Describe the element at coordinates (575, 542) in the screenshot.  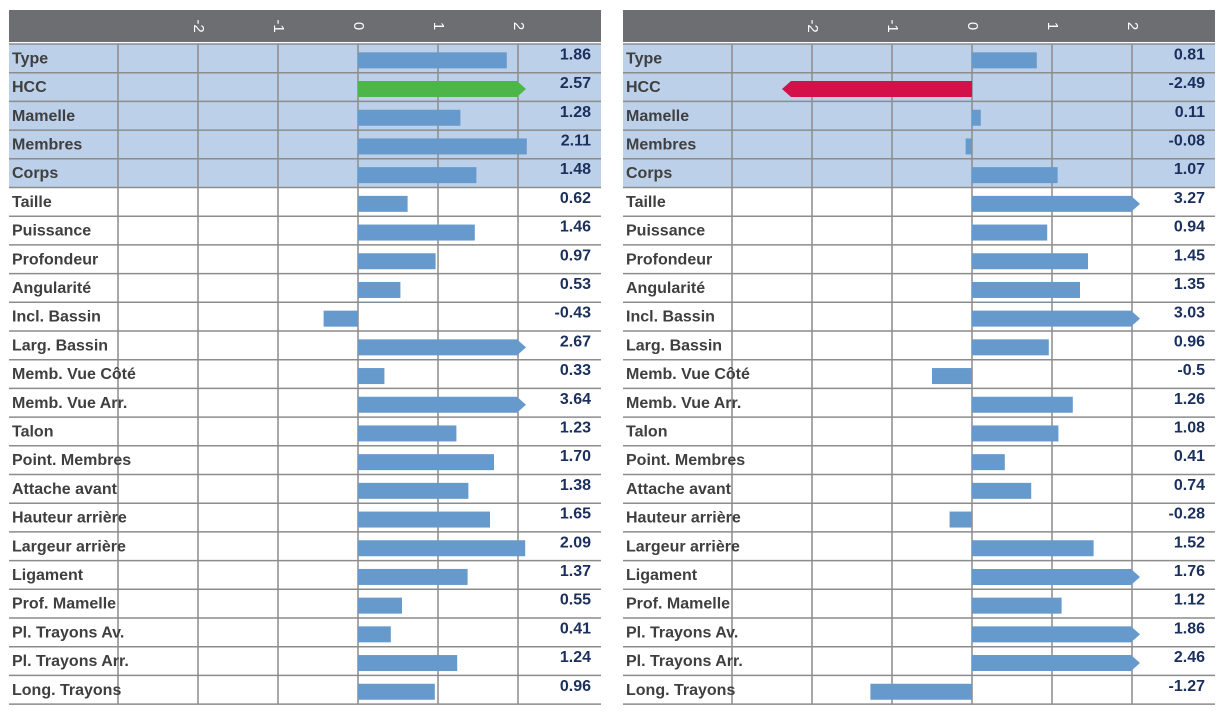
I see `value-label: 2.09` at that location.